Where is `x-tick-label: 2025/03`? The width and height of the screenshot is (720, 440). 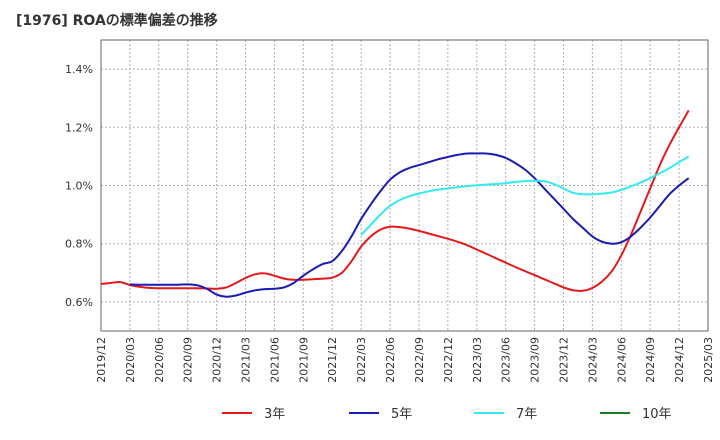
x-tick-label: 2025/03 is located at coordinates (708, 360).